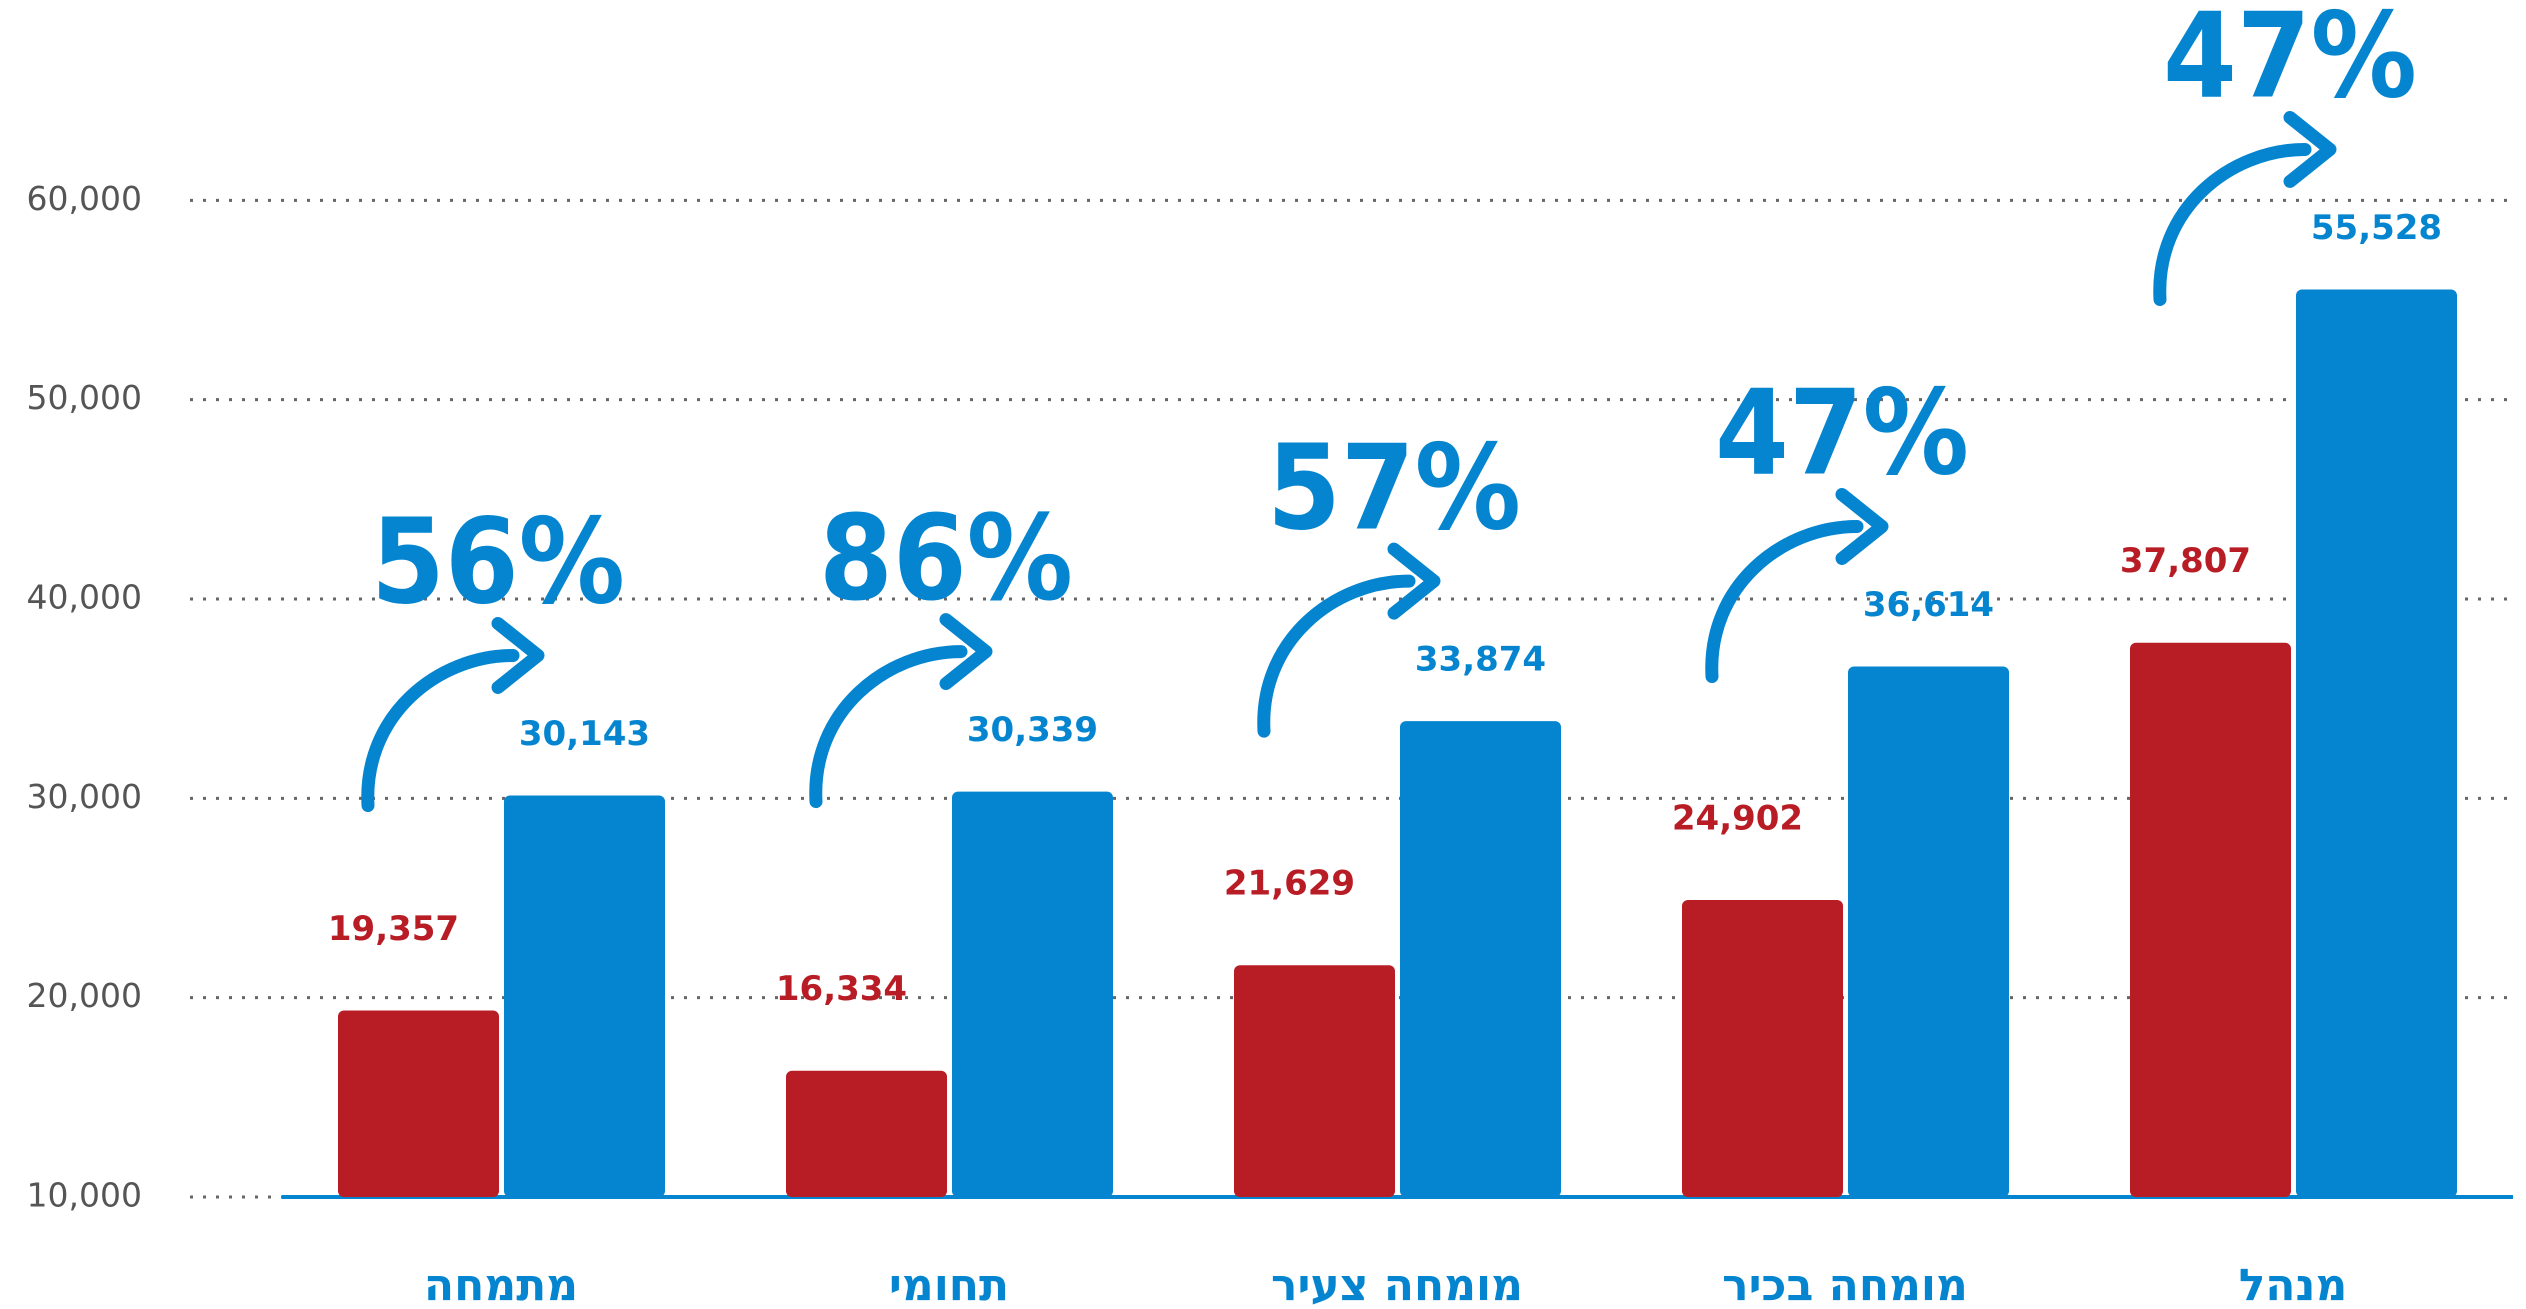 This screenshot has height=1309, width=2526. What do you see at coordinates (2293, 1284) in the screenshot?
I see `x-tick-label: מנהל` at bounding box center [2293, 1284].